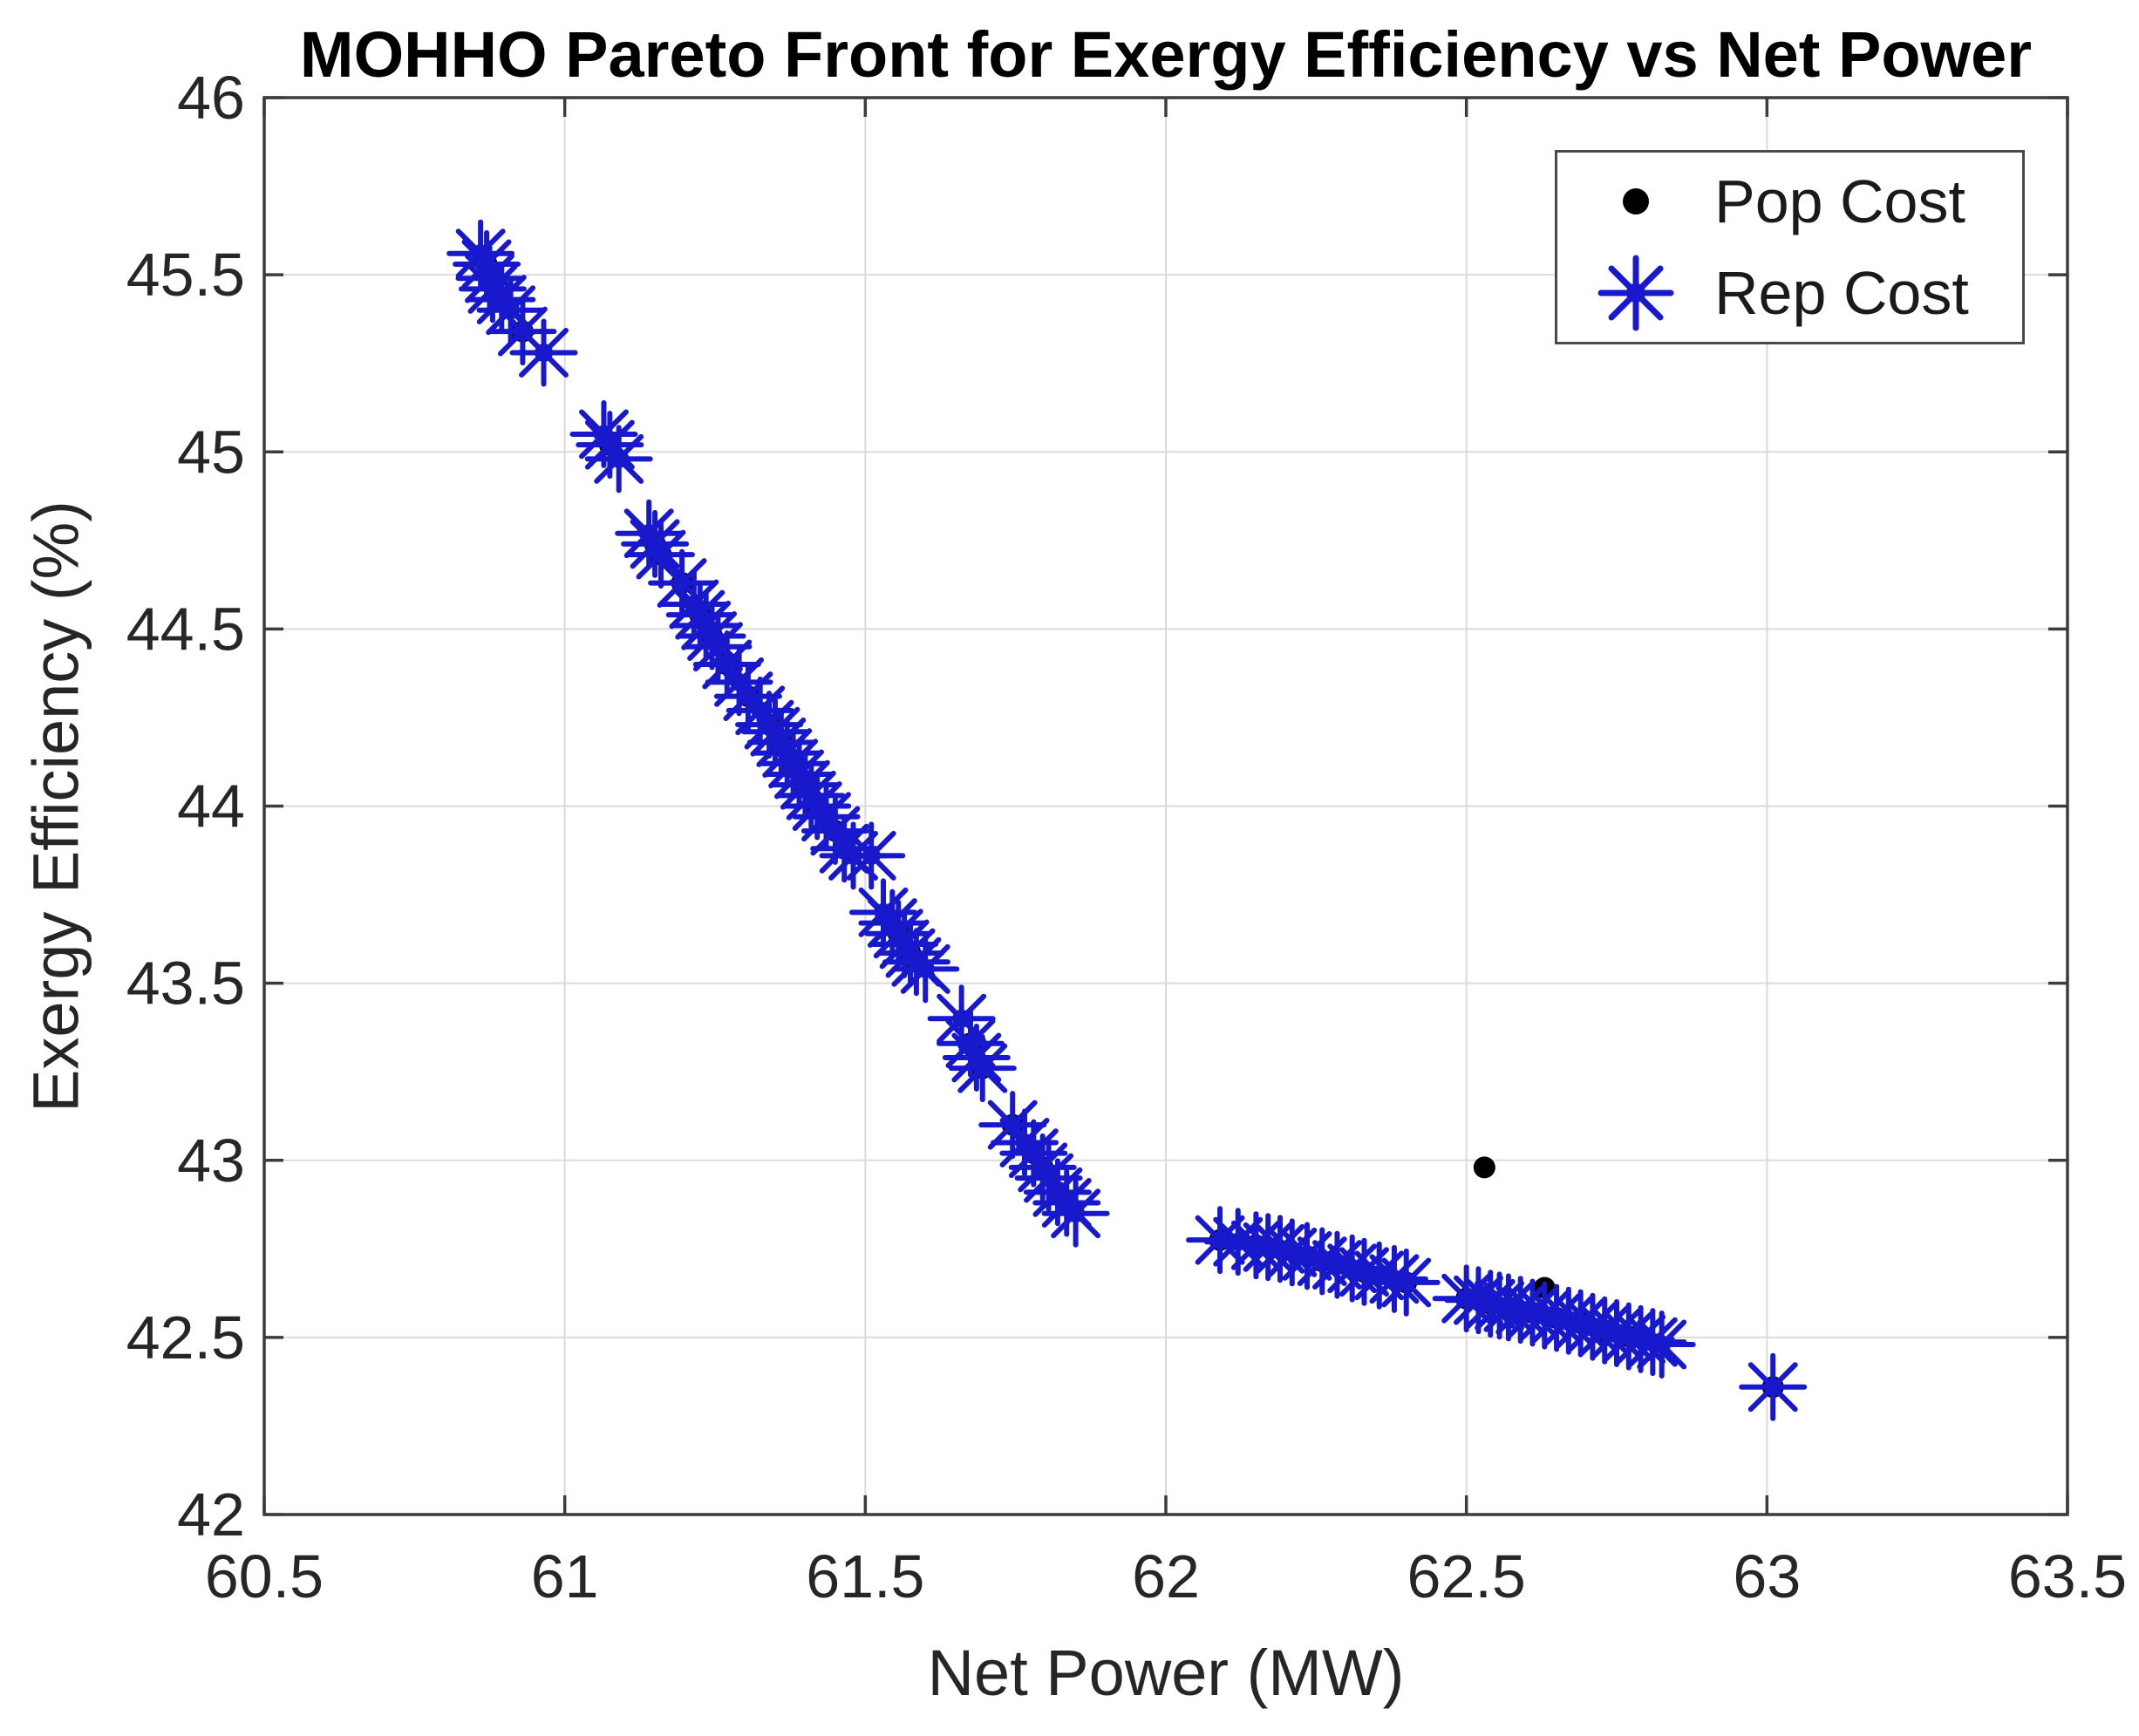 This screenshot has width=2139, height=1736. Describe the element at coordinates (1841, 294) in the screenshot. I see `legend-label-rep-cost: Rep Cost` at that location.